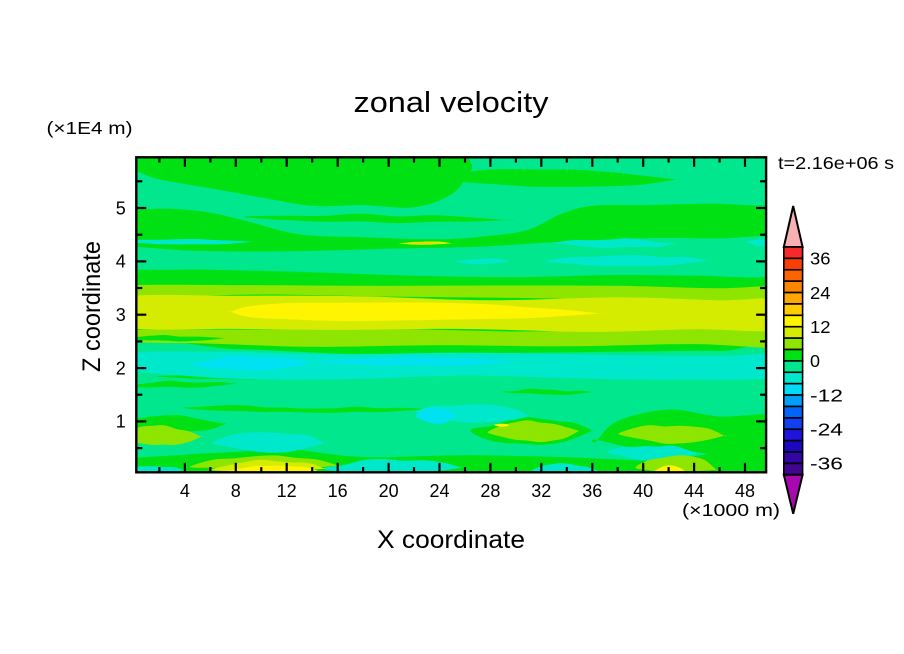 The height and width of the screenshot is (654, 904). I want to click on svg-text: -36, so click(826, 464).